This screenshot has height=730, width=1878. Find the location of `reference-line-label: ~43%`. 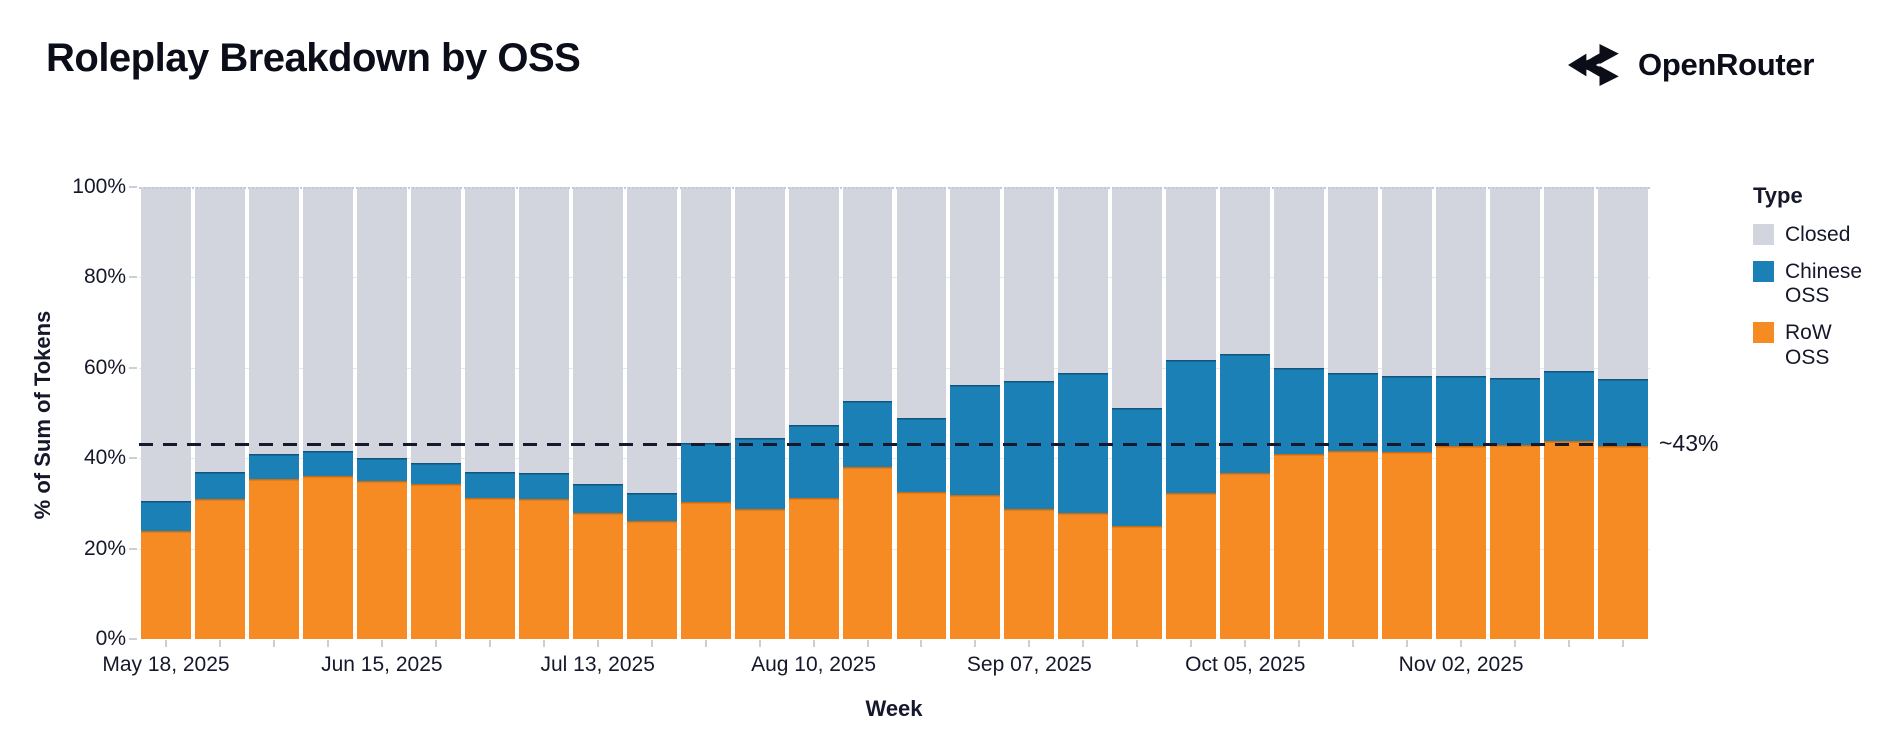

reference-line-label: ~43% is located at coordinates (1689, 442).